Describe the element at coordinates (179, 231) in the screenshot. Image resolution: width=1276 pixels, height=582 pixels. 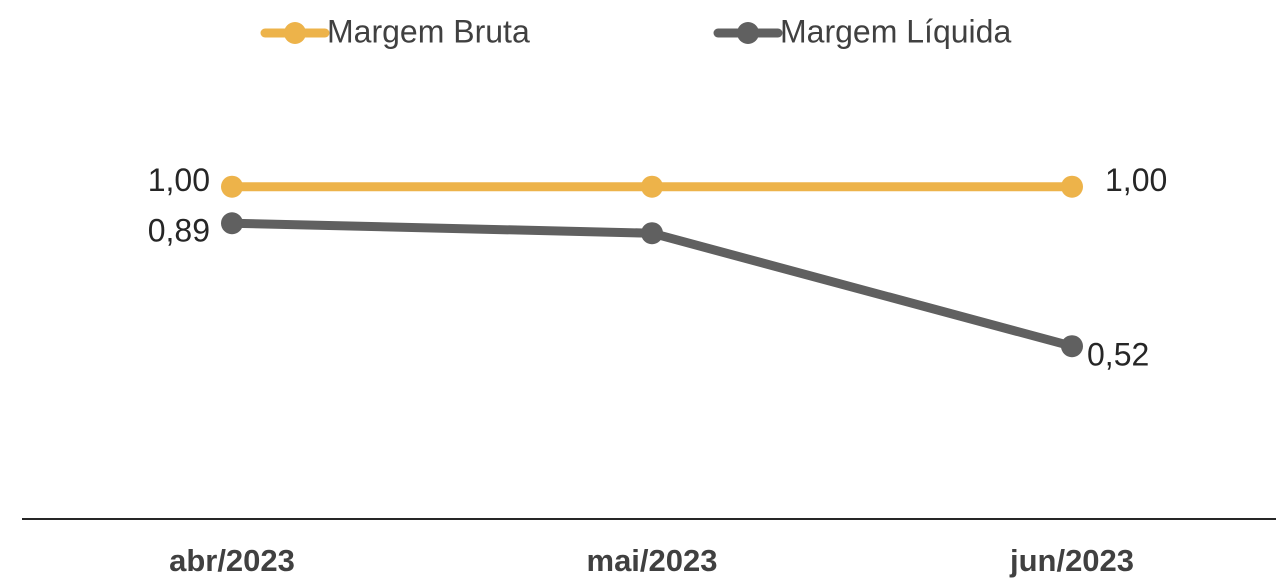
I see `data-label: 0,89` at that location.